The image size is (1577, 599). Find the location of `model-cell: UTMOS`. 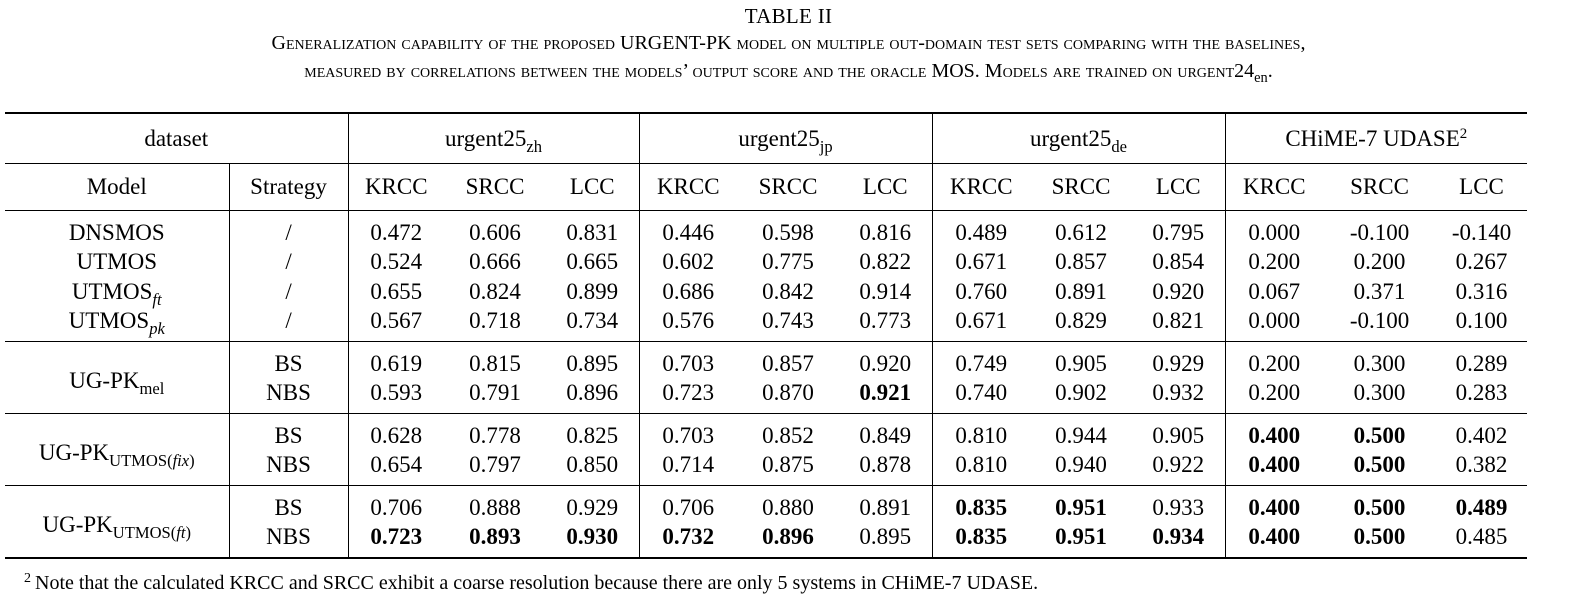

model-cell: UTMOS is located at coordinates (117, 262).